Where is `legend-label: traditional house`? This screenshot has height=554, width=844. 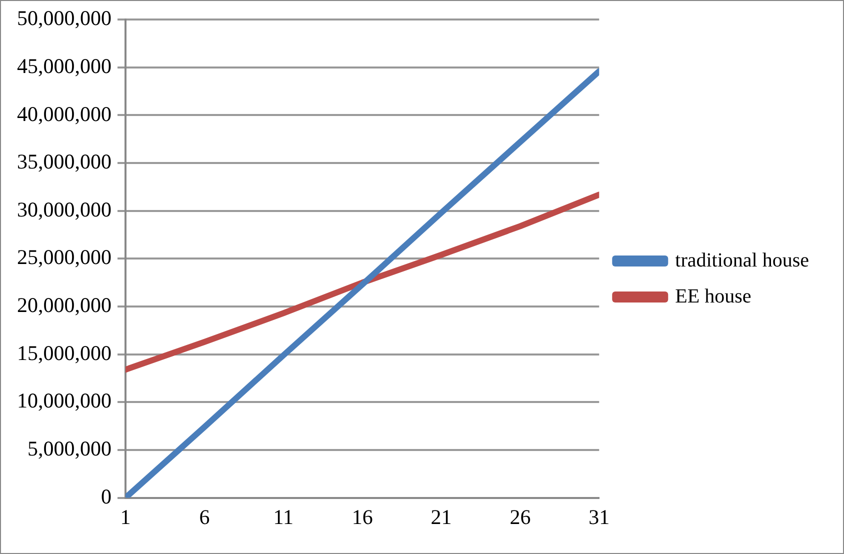
legend-label: traditional house is located at coordinates (742, 260).